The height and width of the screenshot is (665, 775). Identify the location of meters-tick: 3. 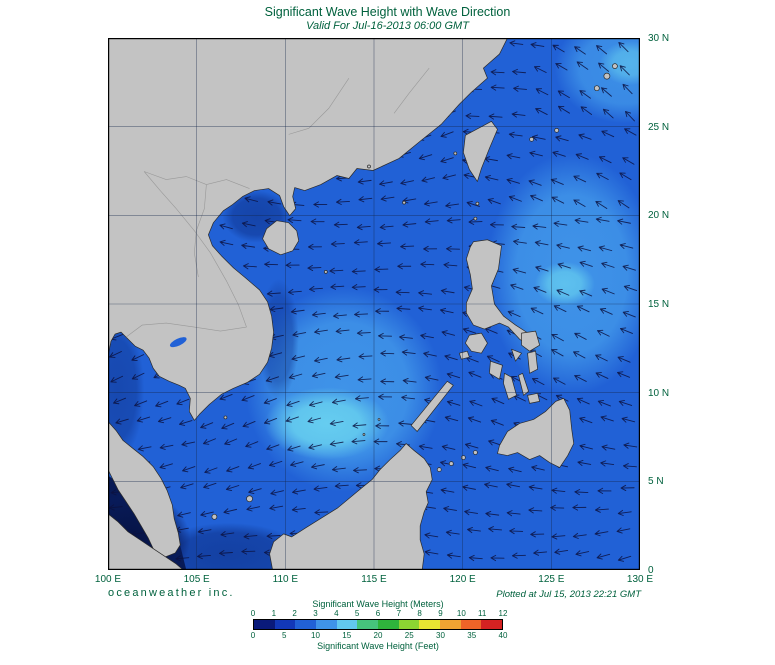
(315, 613).